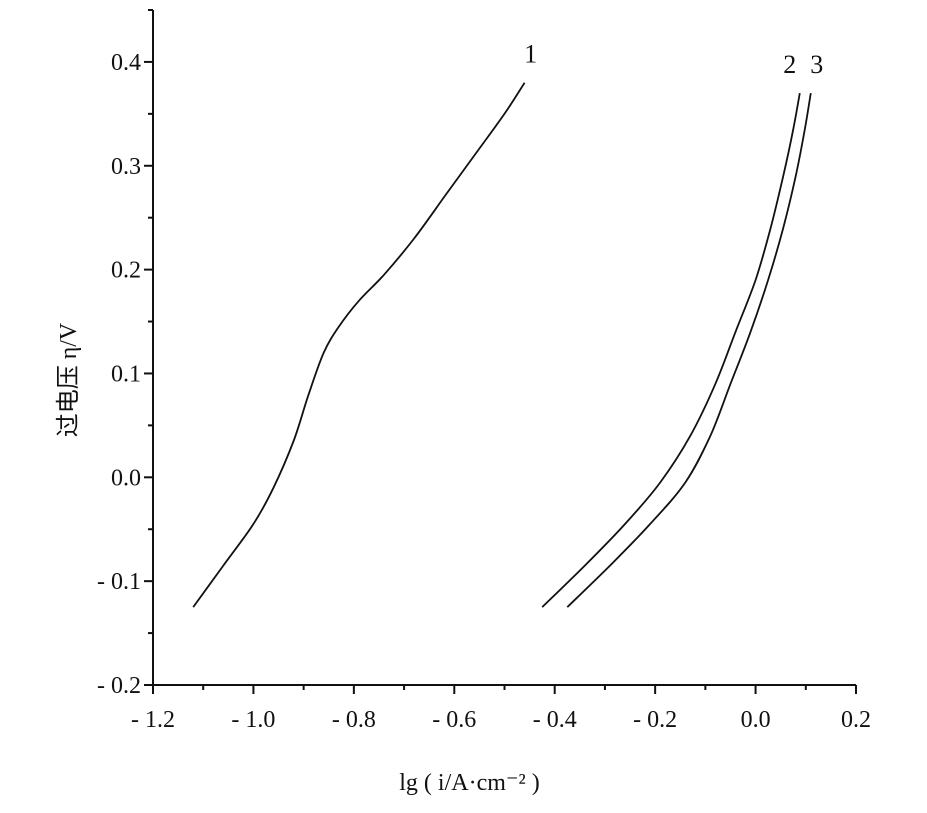 The width and height of the screenshot is (927, 813). Describe the element at coordinates (454, 720) in the screenshot. I see `x-tick-label: - 0.6` at that location.